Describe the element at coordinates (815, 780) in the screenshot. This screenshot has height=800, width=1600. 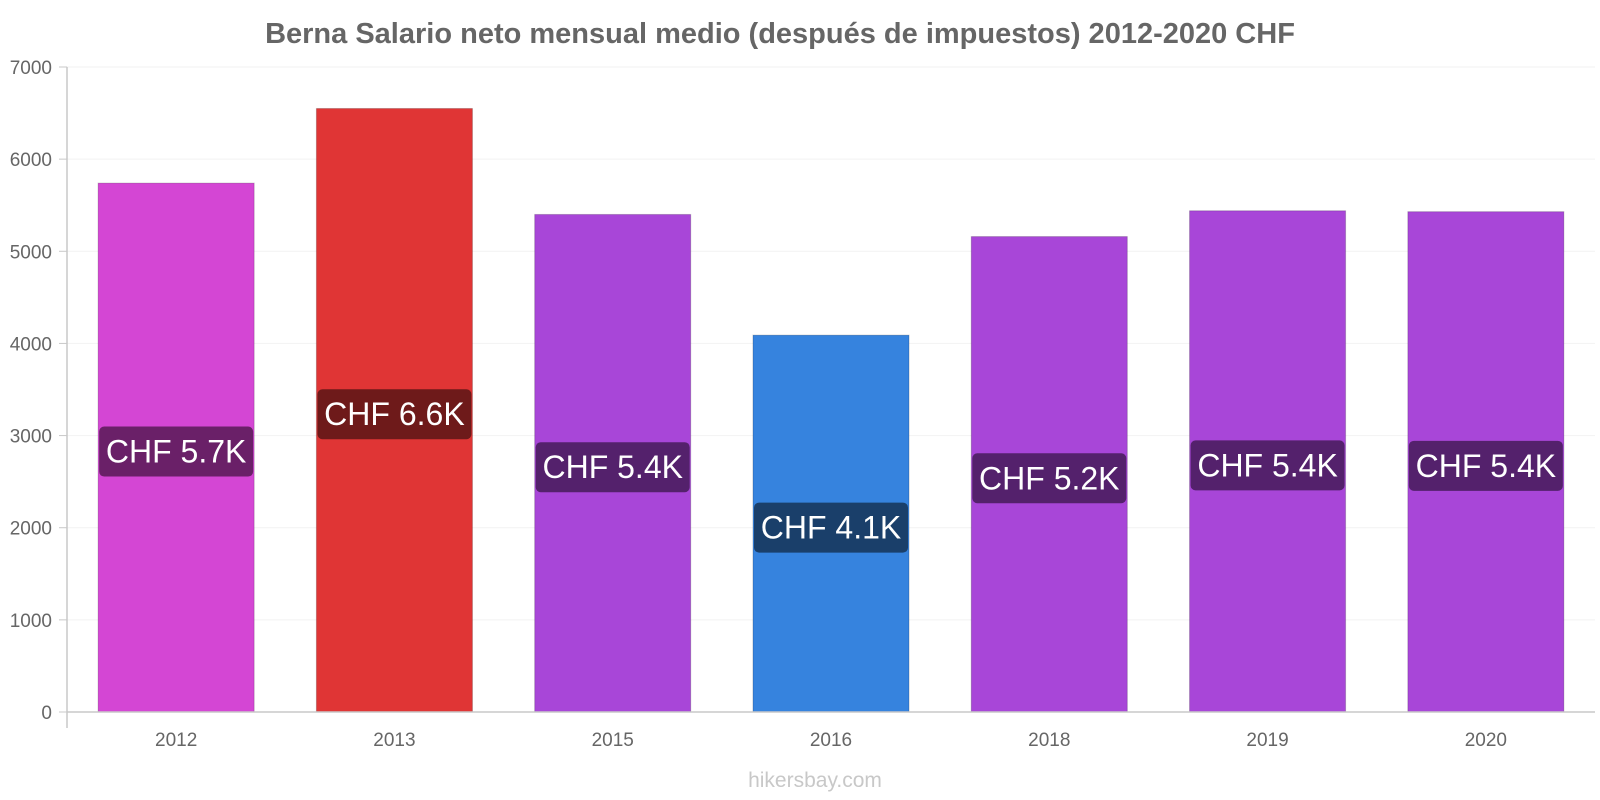
I see `watermark: hikersbay.com` at that location.